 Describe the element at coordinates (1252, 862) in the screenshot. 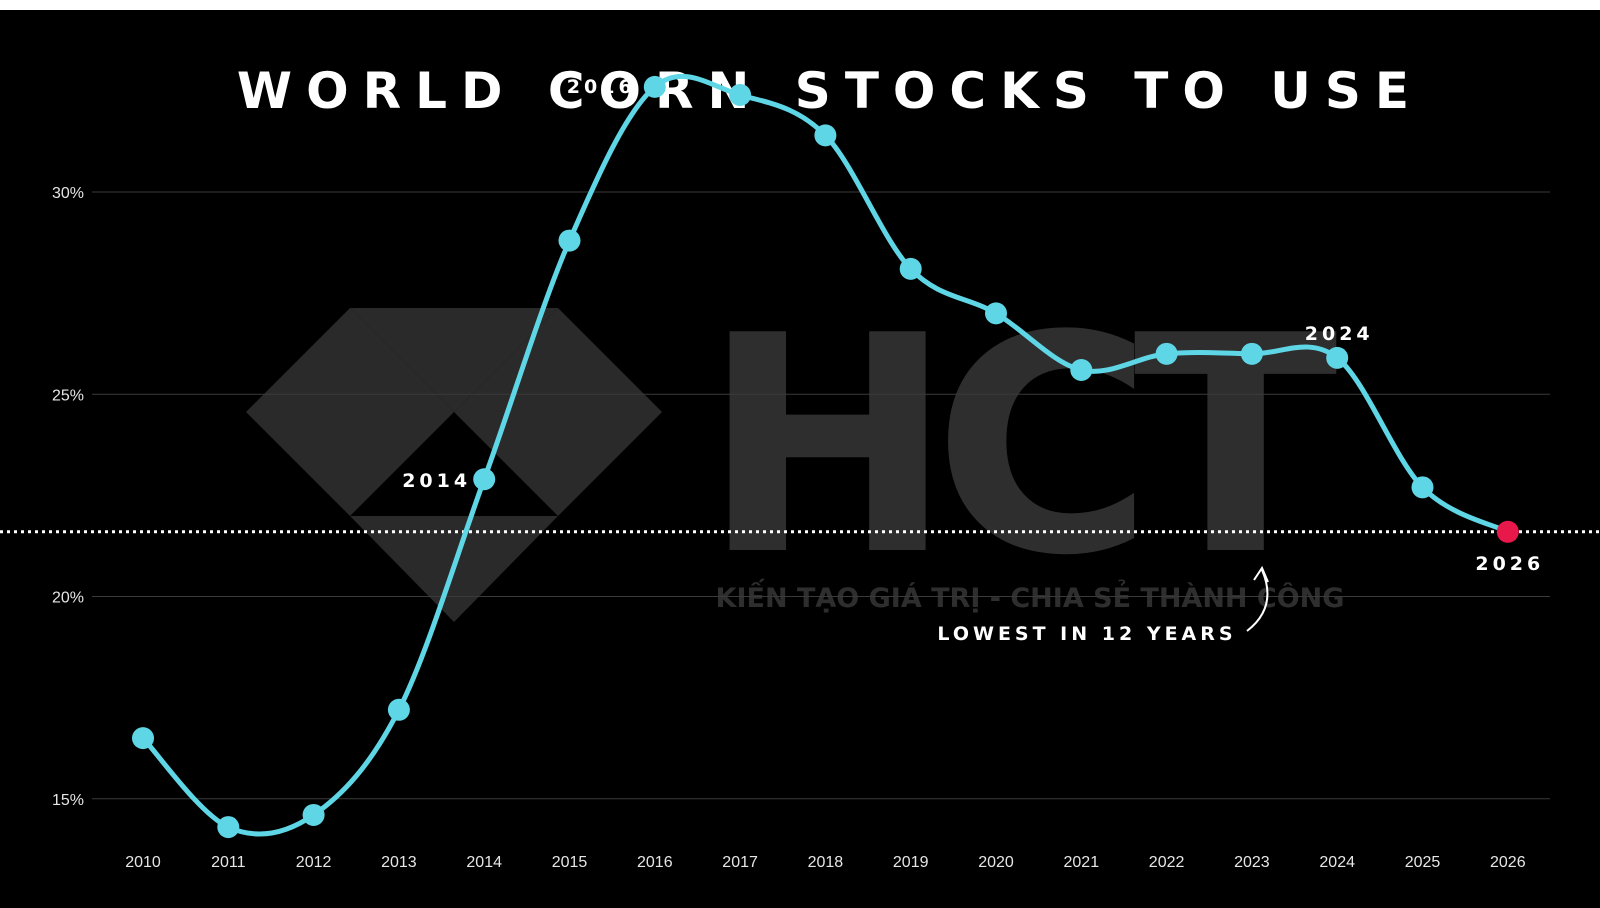

I see `x-tick-label: 2023` at that location.